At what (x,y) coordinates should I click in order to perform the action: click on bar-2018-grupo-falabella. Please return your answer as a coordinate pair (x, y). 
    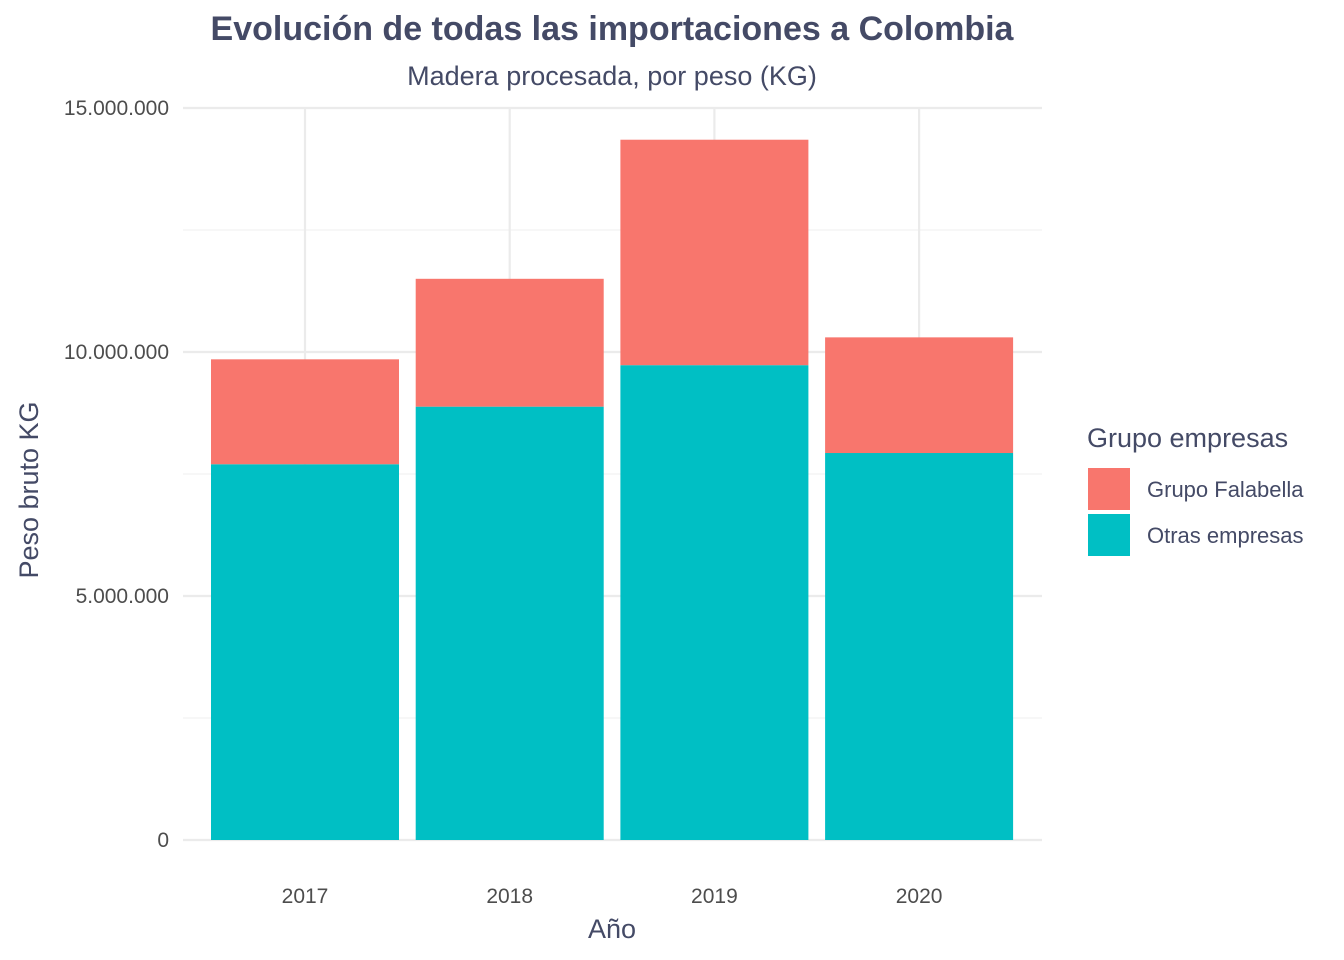
    Looking at the image, I should click on (509, 342).